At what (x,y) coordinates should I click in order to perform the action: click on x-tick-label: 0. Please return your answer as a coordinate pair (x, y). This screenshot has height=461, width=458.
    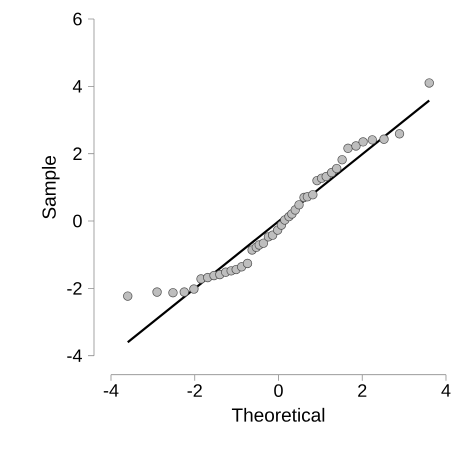
    Looking at the image, I should click on (278, 390).